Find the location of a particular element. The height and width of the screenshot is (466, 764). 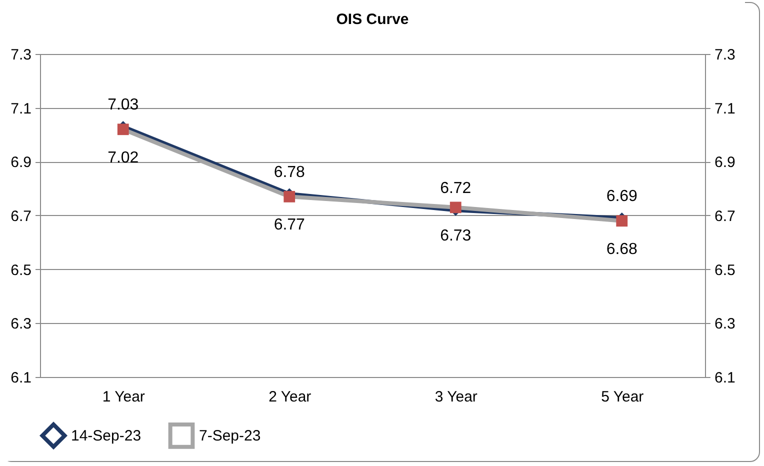

y-tick-label: 6.5 is located at coordinates (21, 270).